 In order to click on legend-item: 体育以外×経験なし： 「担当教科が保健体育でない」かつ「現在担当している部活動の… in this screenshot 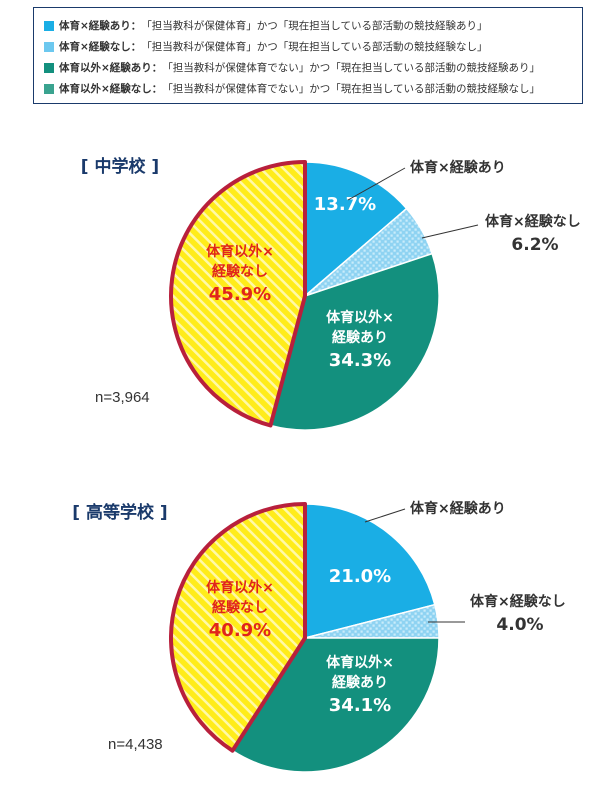, I will do `click(313, 88)`.